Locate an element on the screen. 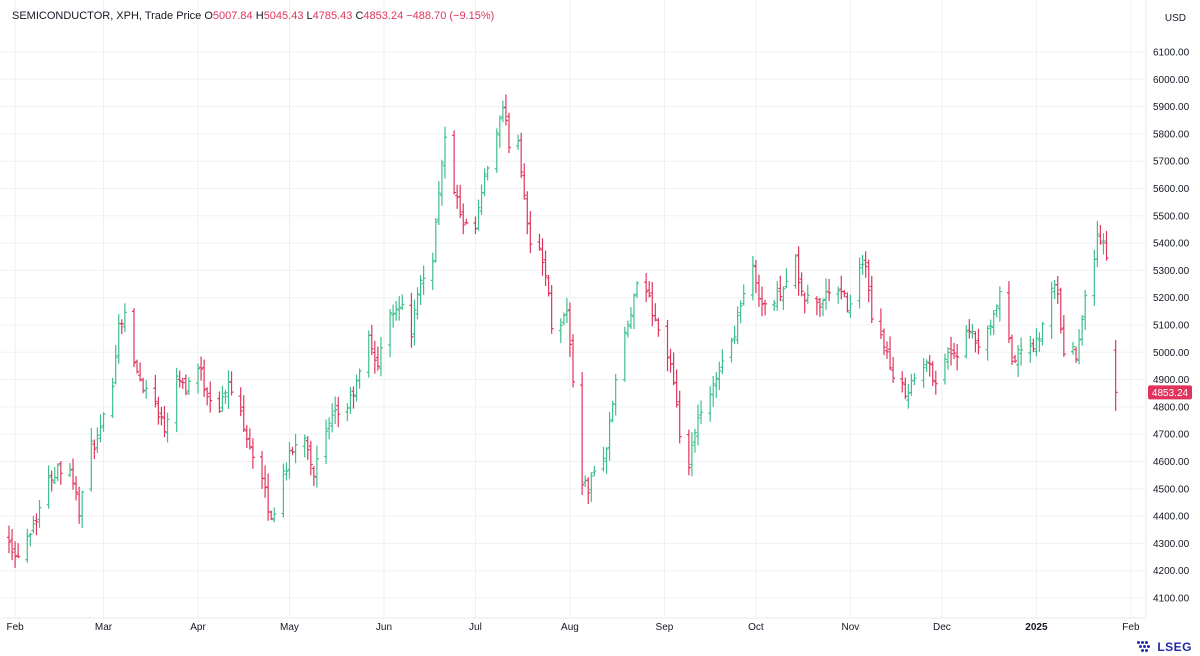  y-tick-label: 5600.00 is located at coordinates (1171, 189).